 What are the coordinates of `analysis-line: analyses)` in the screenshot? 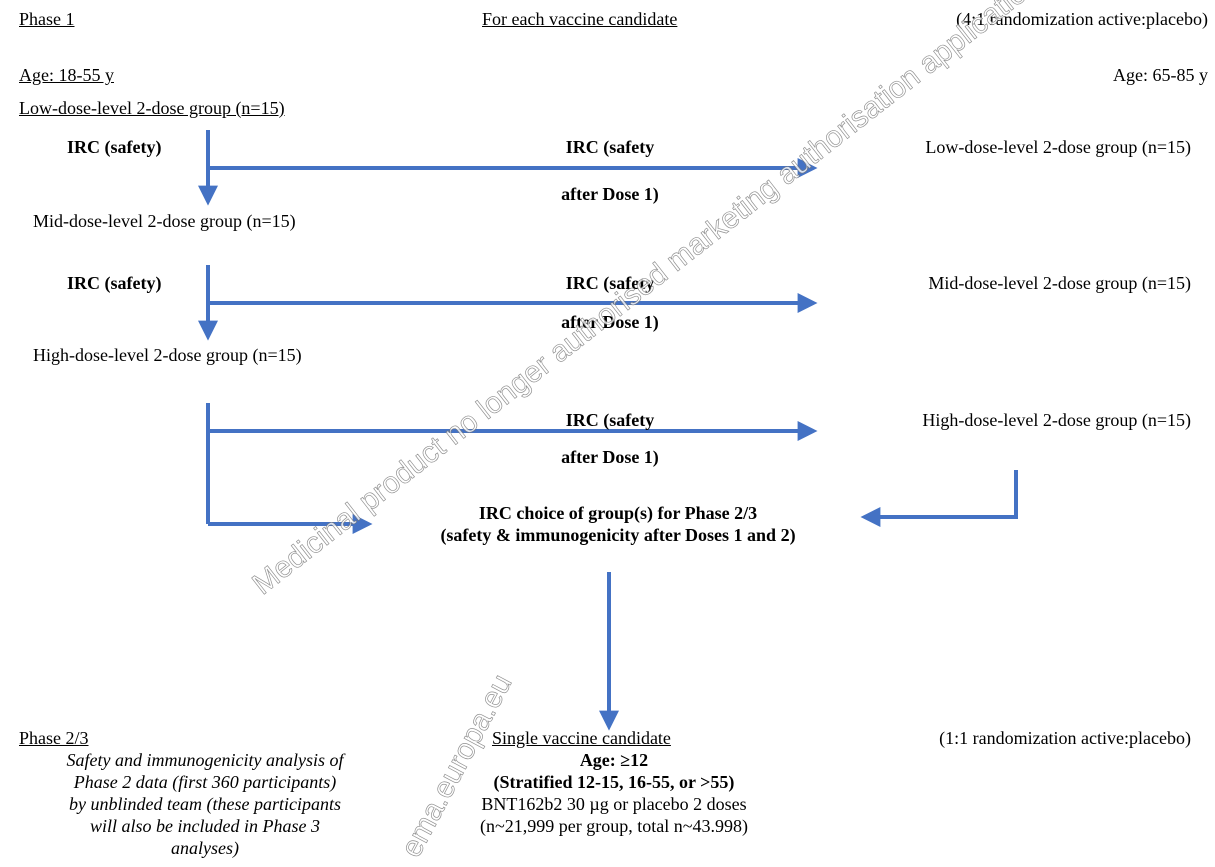 It's located at (205, 848).